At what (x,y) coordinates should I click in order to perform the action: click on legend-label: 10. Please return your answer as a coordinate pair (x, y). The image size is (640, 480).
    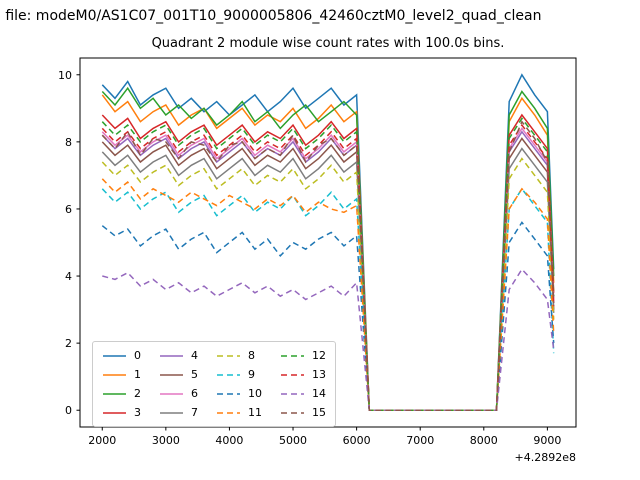
    Looking at the image, I should click on (255, 393).